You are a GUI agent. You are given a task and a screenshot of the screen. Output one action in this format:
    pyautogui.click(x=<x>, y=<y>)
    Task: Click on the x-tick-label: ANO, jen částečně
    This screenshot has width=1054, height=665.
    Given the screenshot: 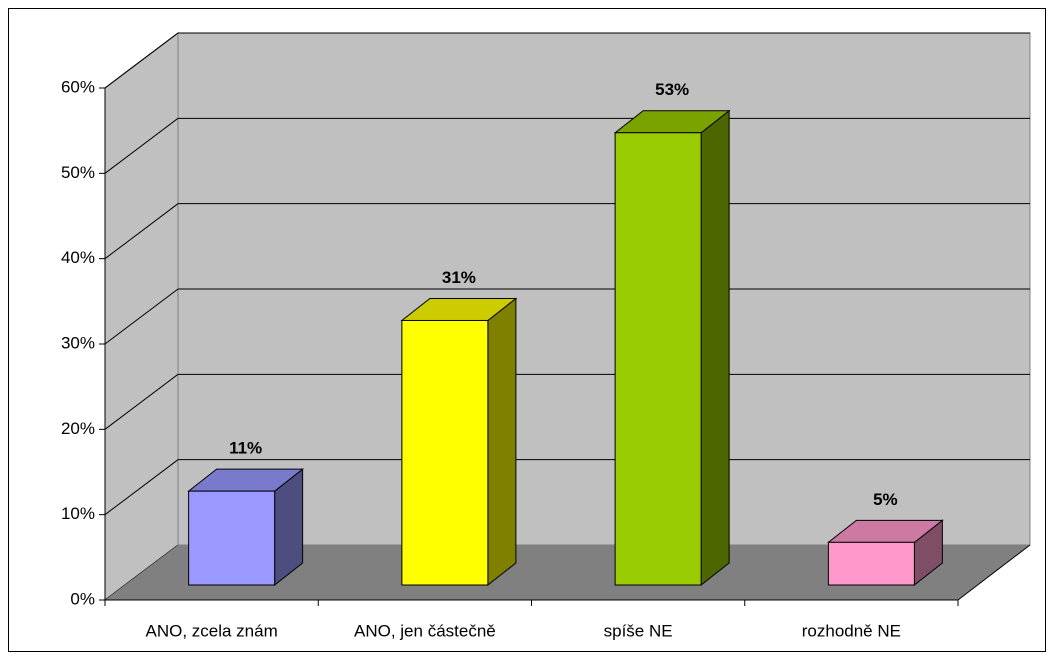 What is the action you would take?
    pyautogui.click(x=425, y=630)
    